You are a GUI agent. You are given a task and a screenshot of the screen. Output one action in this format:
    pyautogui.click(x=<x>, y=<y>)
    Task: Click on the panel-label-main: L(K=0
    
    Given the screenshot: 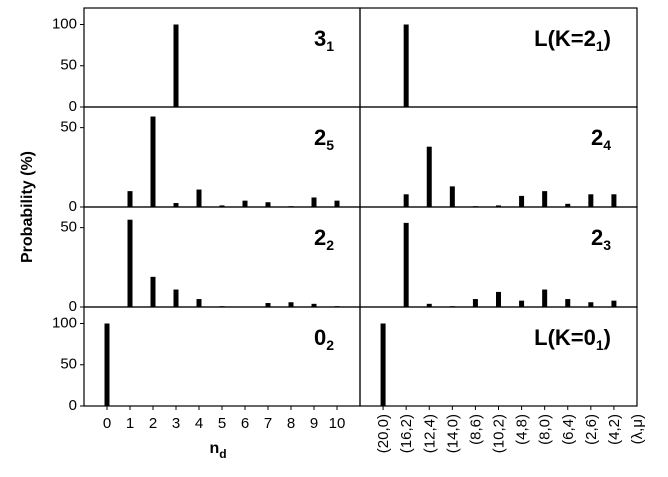 What is the action you would take?
    pyautogui.click(x=565, y=337)
    